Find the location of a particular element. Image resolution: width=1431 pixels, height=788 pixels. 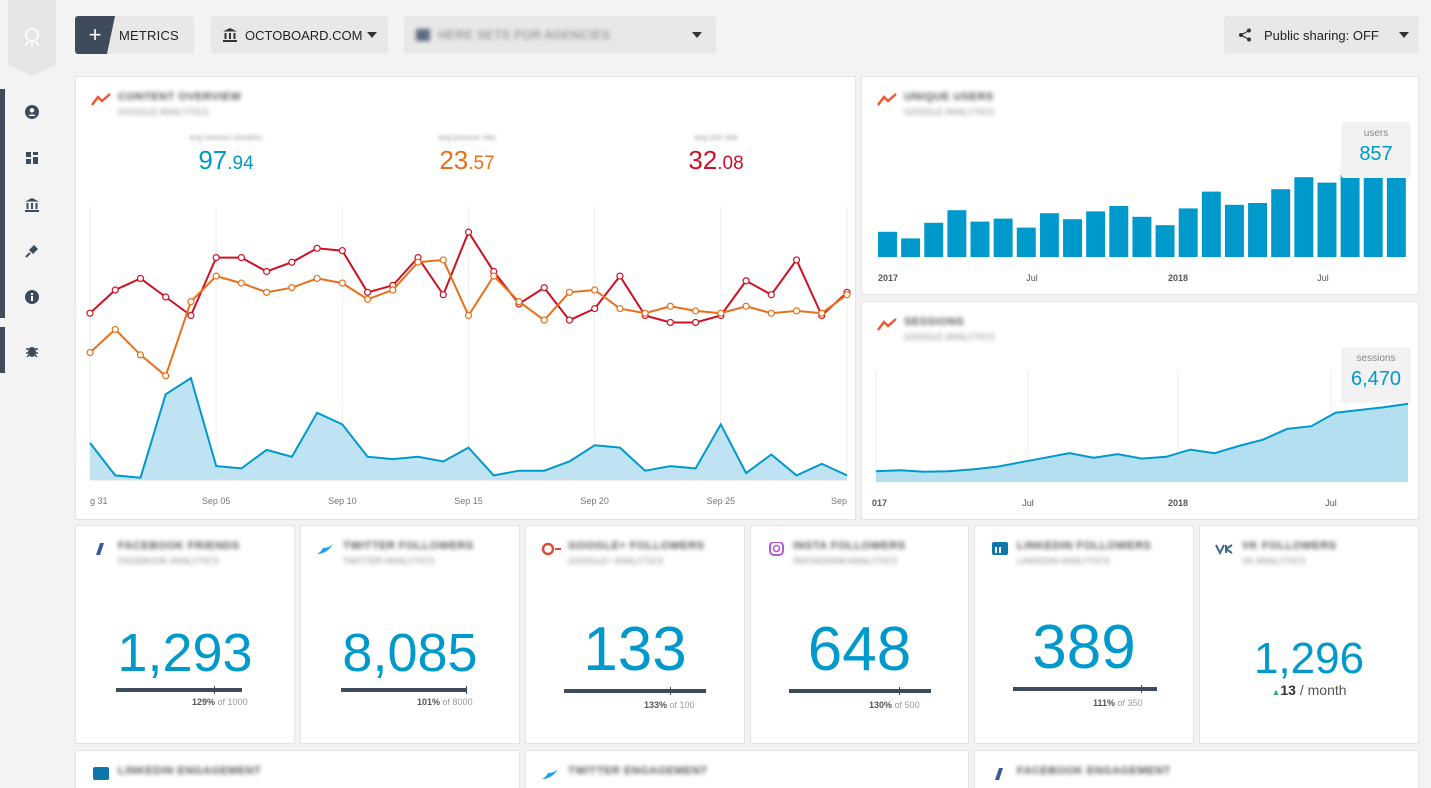

twitter-icon is located at coordinates (325, 549).